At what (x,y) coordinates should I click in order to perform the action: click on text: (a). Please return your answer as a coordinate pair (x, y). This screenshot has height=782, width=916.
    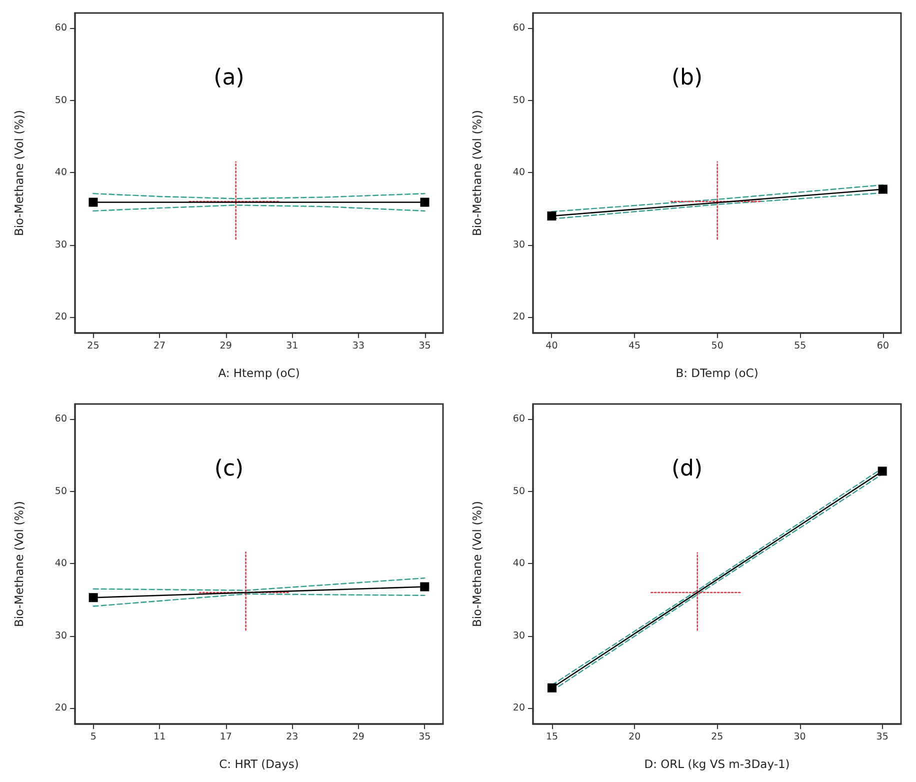
    Looking at the image, I should click on (229, 78).